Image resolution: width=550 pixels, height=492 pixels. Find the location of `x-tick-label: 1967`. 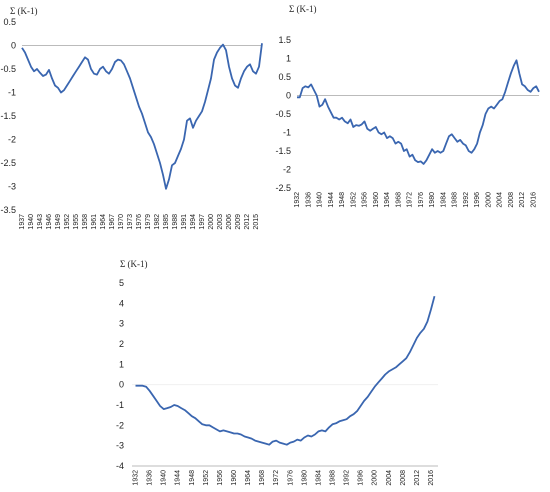

x-tick-label: 1967 is located at coordinates (112, 222).